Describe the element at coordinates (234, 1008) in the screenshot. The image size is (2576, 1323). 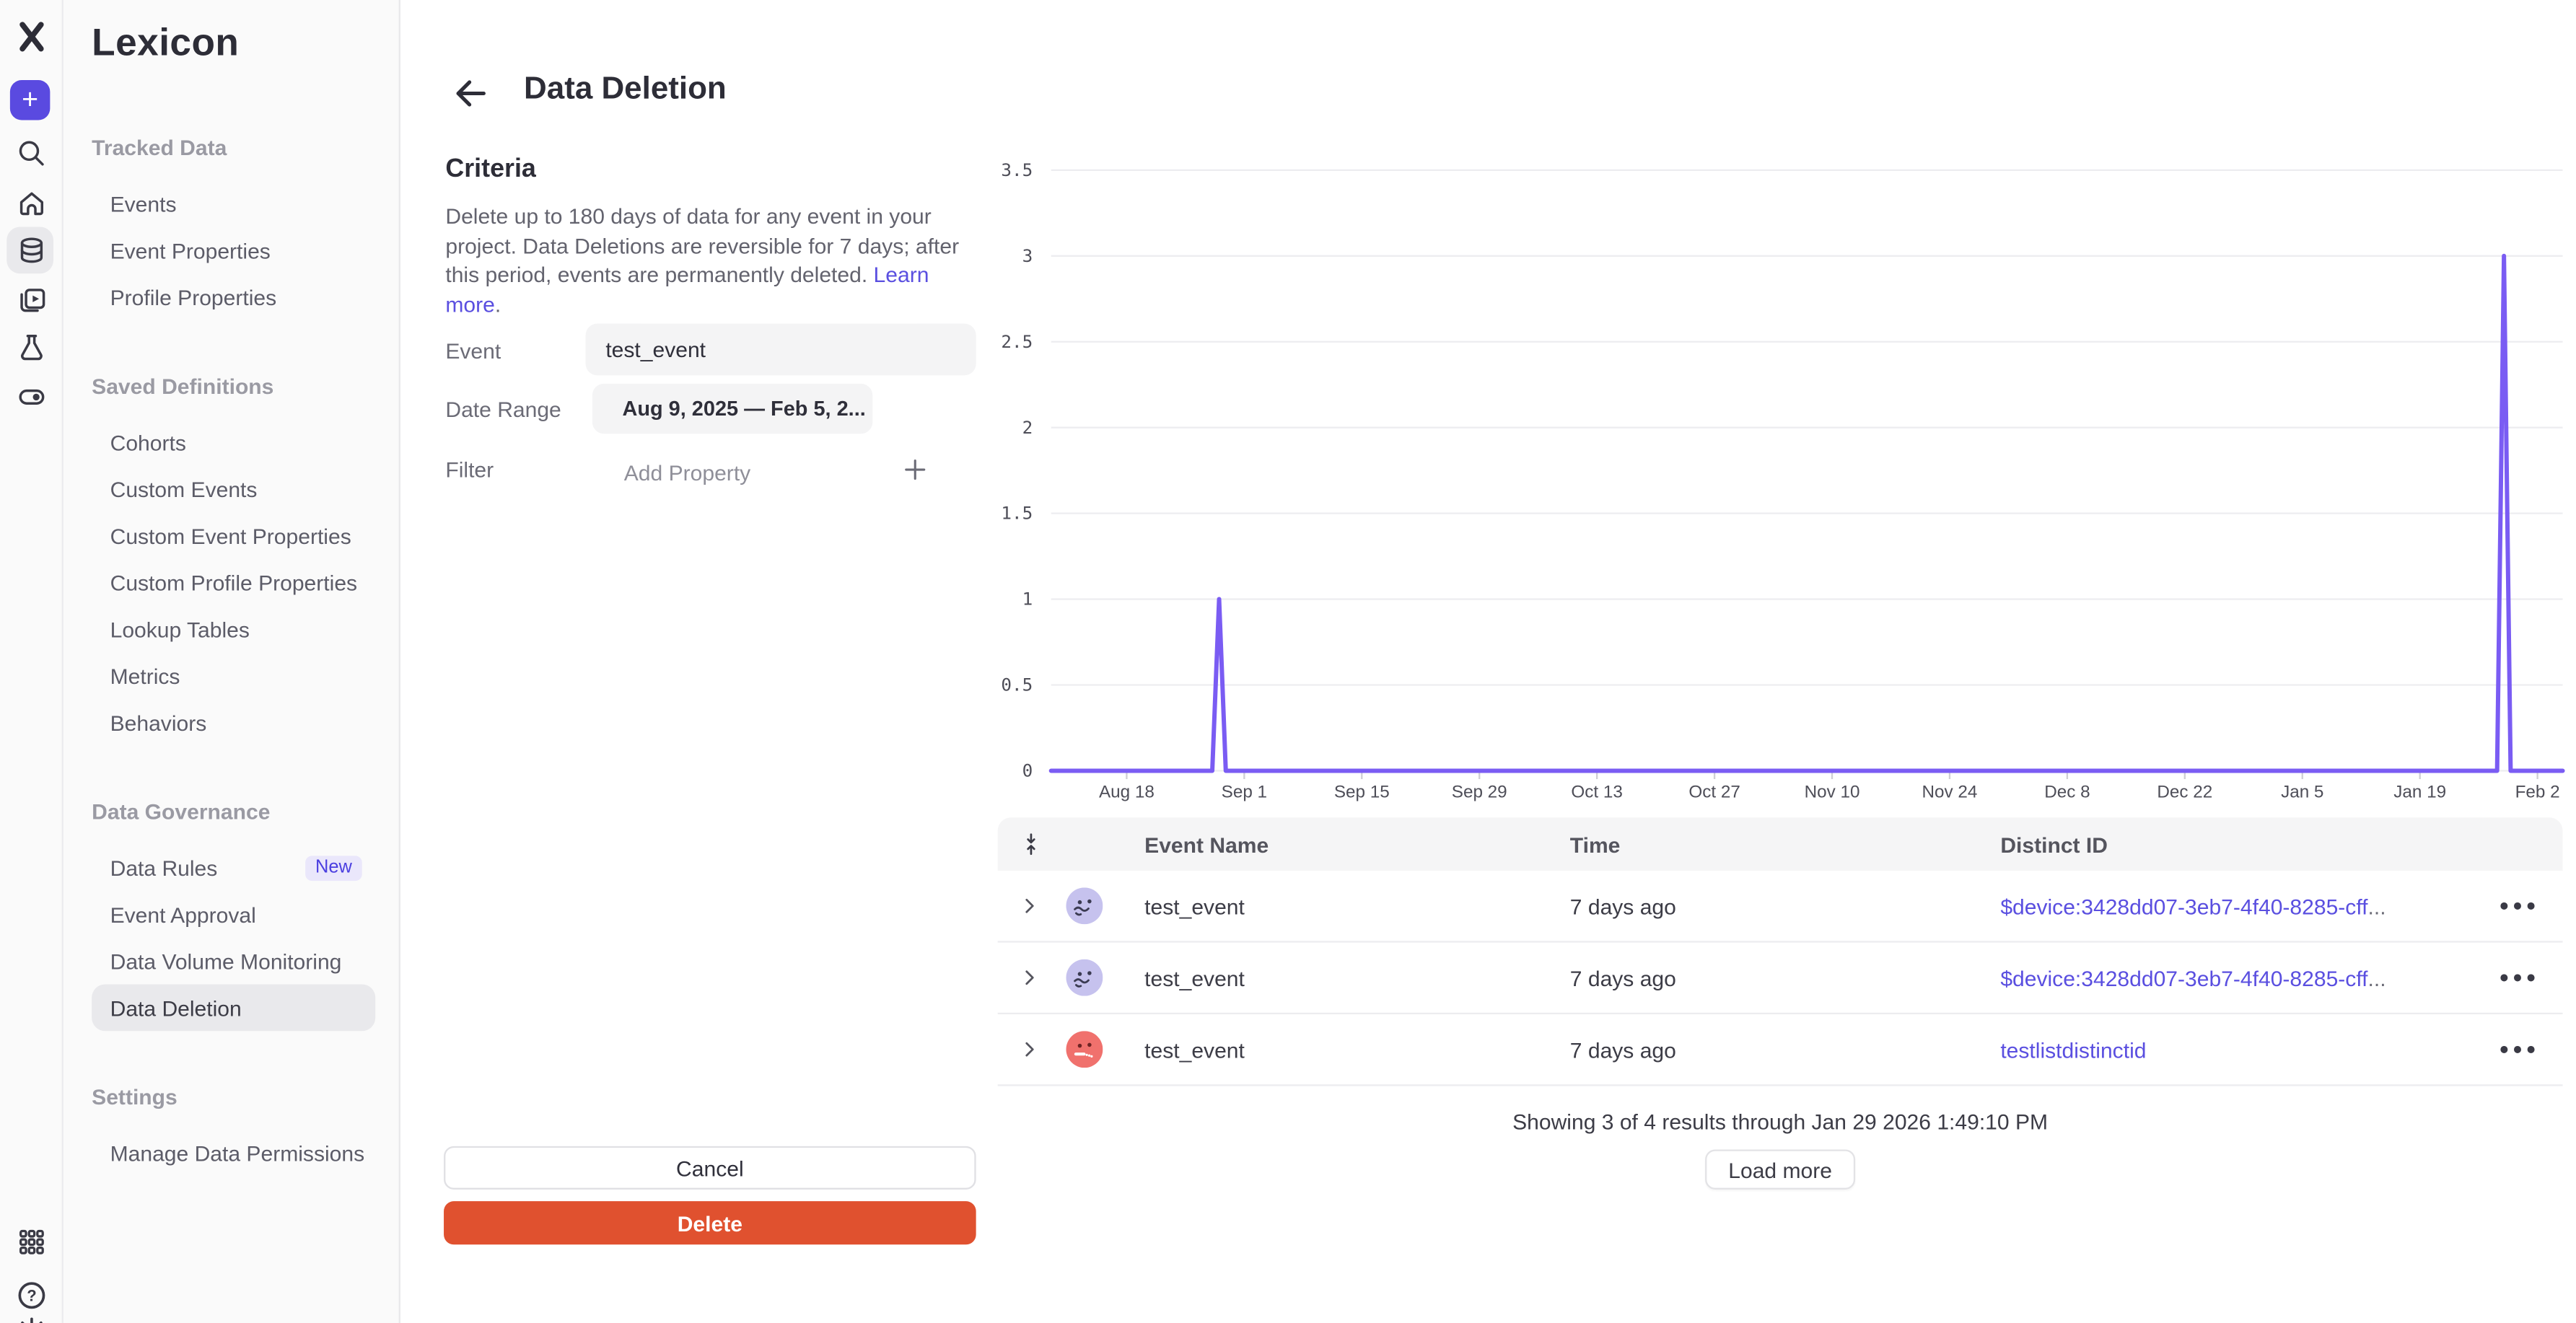
I see `sidebar-item-data-deletion: Data Deletion` at that location.